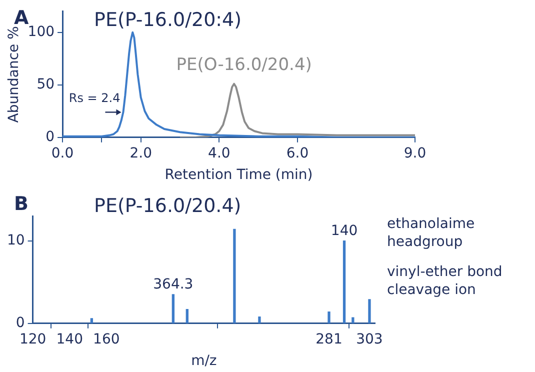  Describe the element at coordinates (168, 206) in the screenshot. I see `chart-subtitle: PE(P-16.0/20.4)` at that location.